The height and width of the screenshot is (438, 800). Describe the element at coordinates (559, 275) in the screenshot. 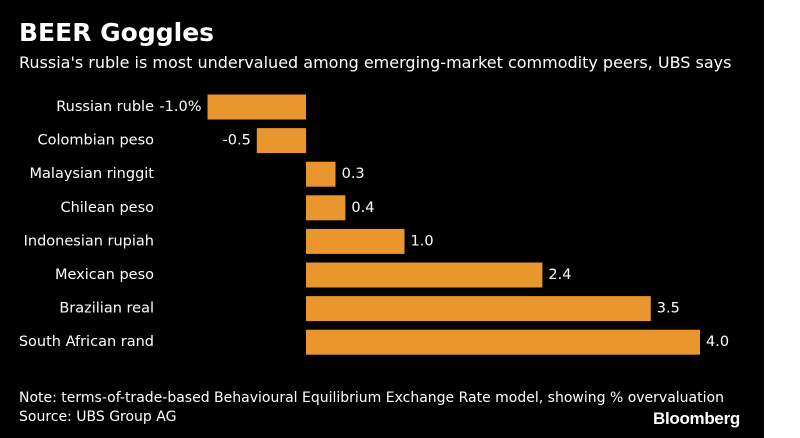

I see `value-label-mexican-peso: 2.4` at that location.